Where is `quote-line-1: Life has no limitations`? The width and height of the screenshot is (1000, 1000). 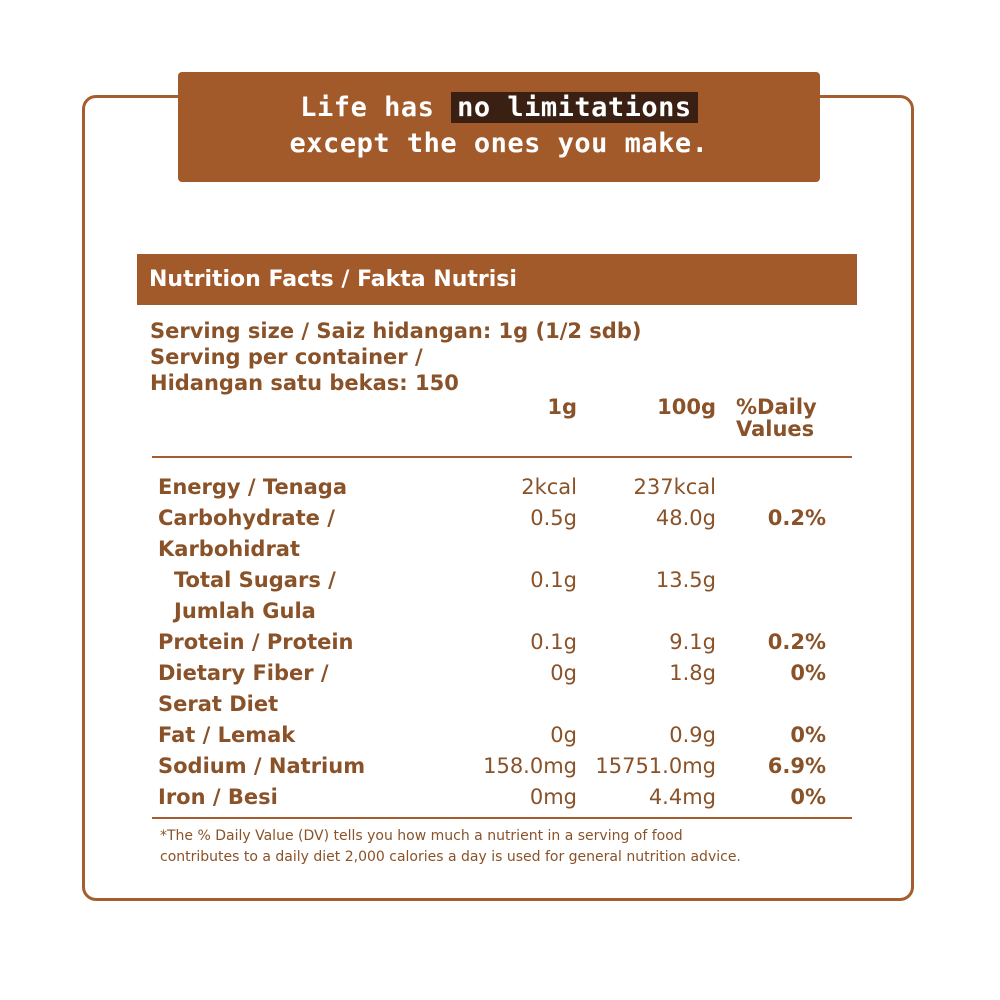 quote-line-1: Life has no limitations is located at coordinates (499, 108).